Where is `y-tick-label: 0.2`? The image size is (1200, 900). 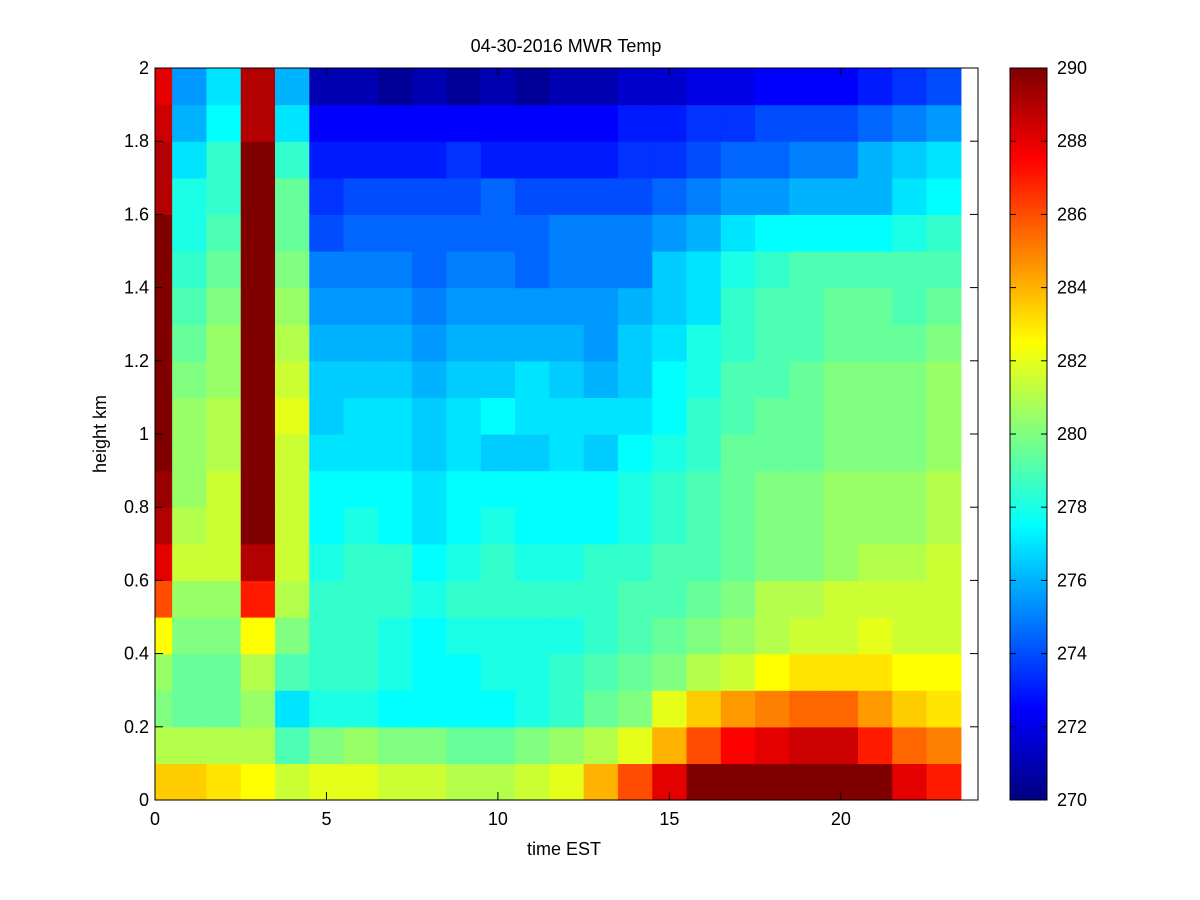
y-tick-label: 0.2 is located at coordinates (136, 727).